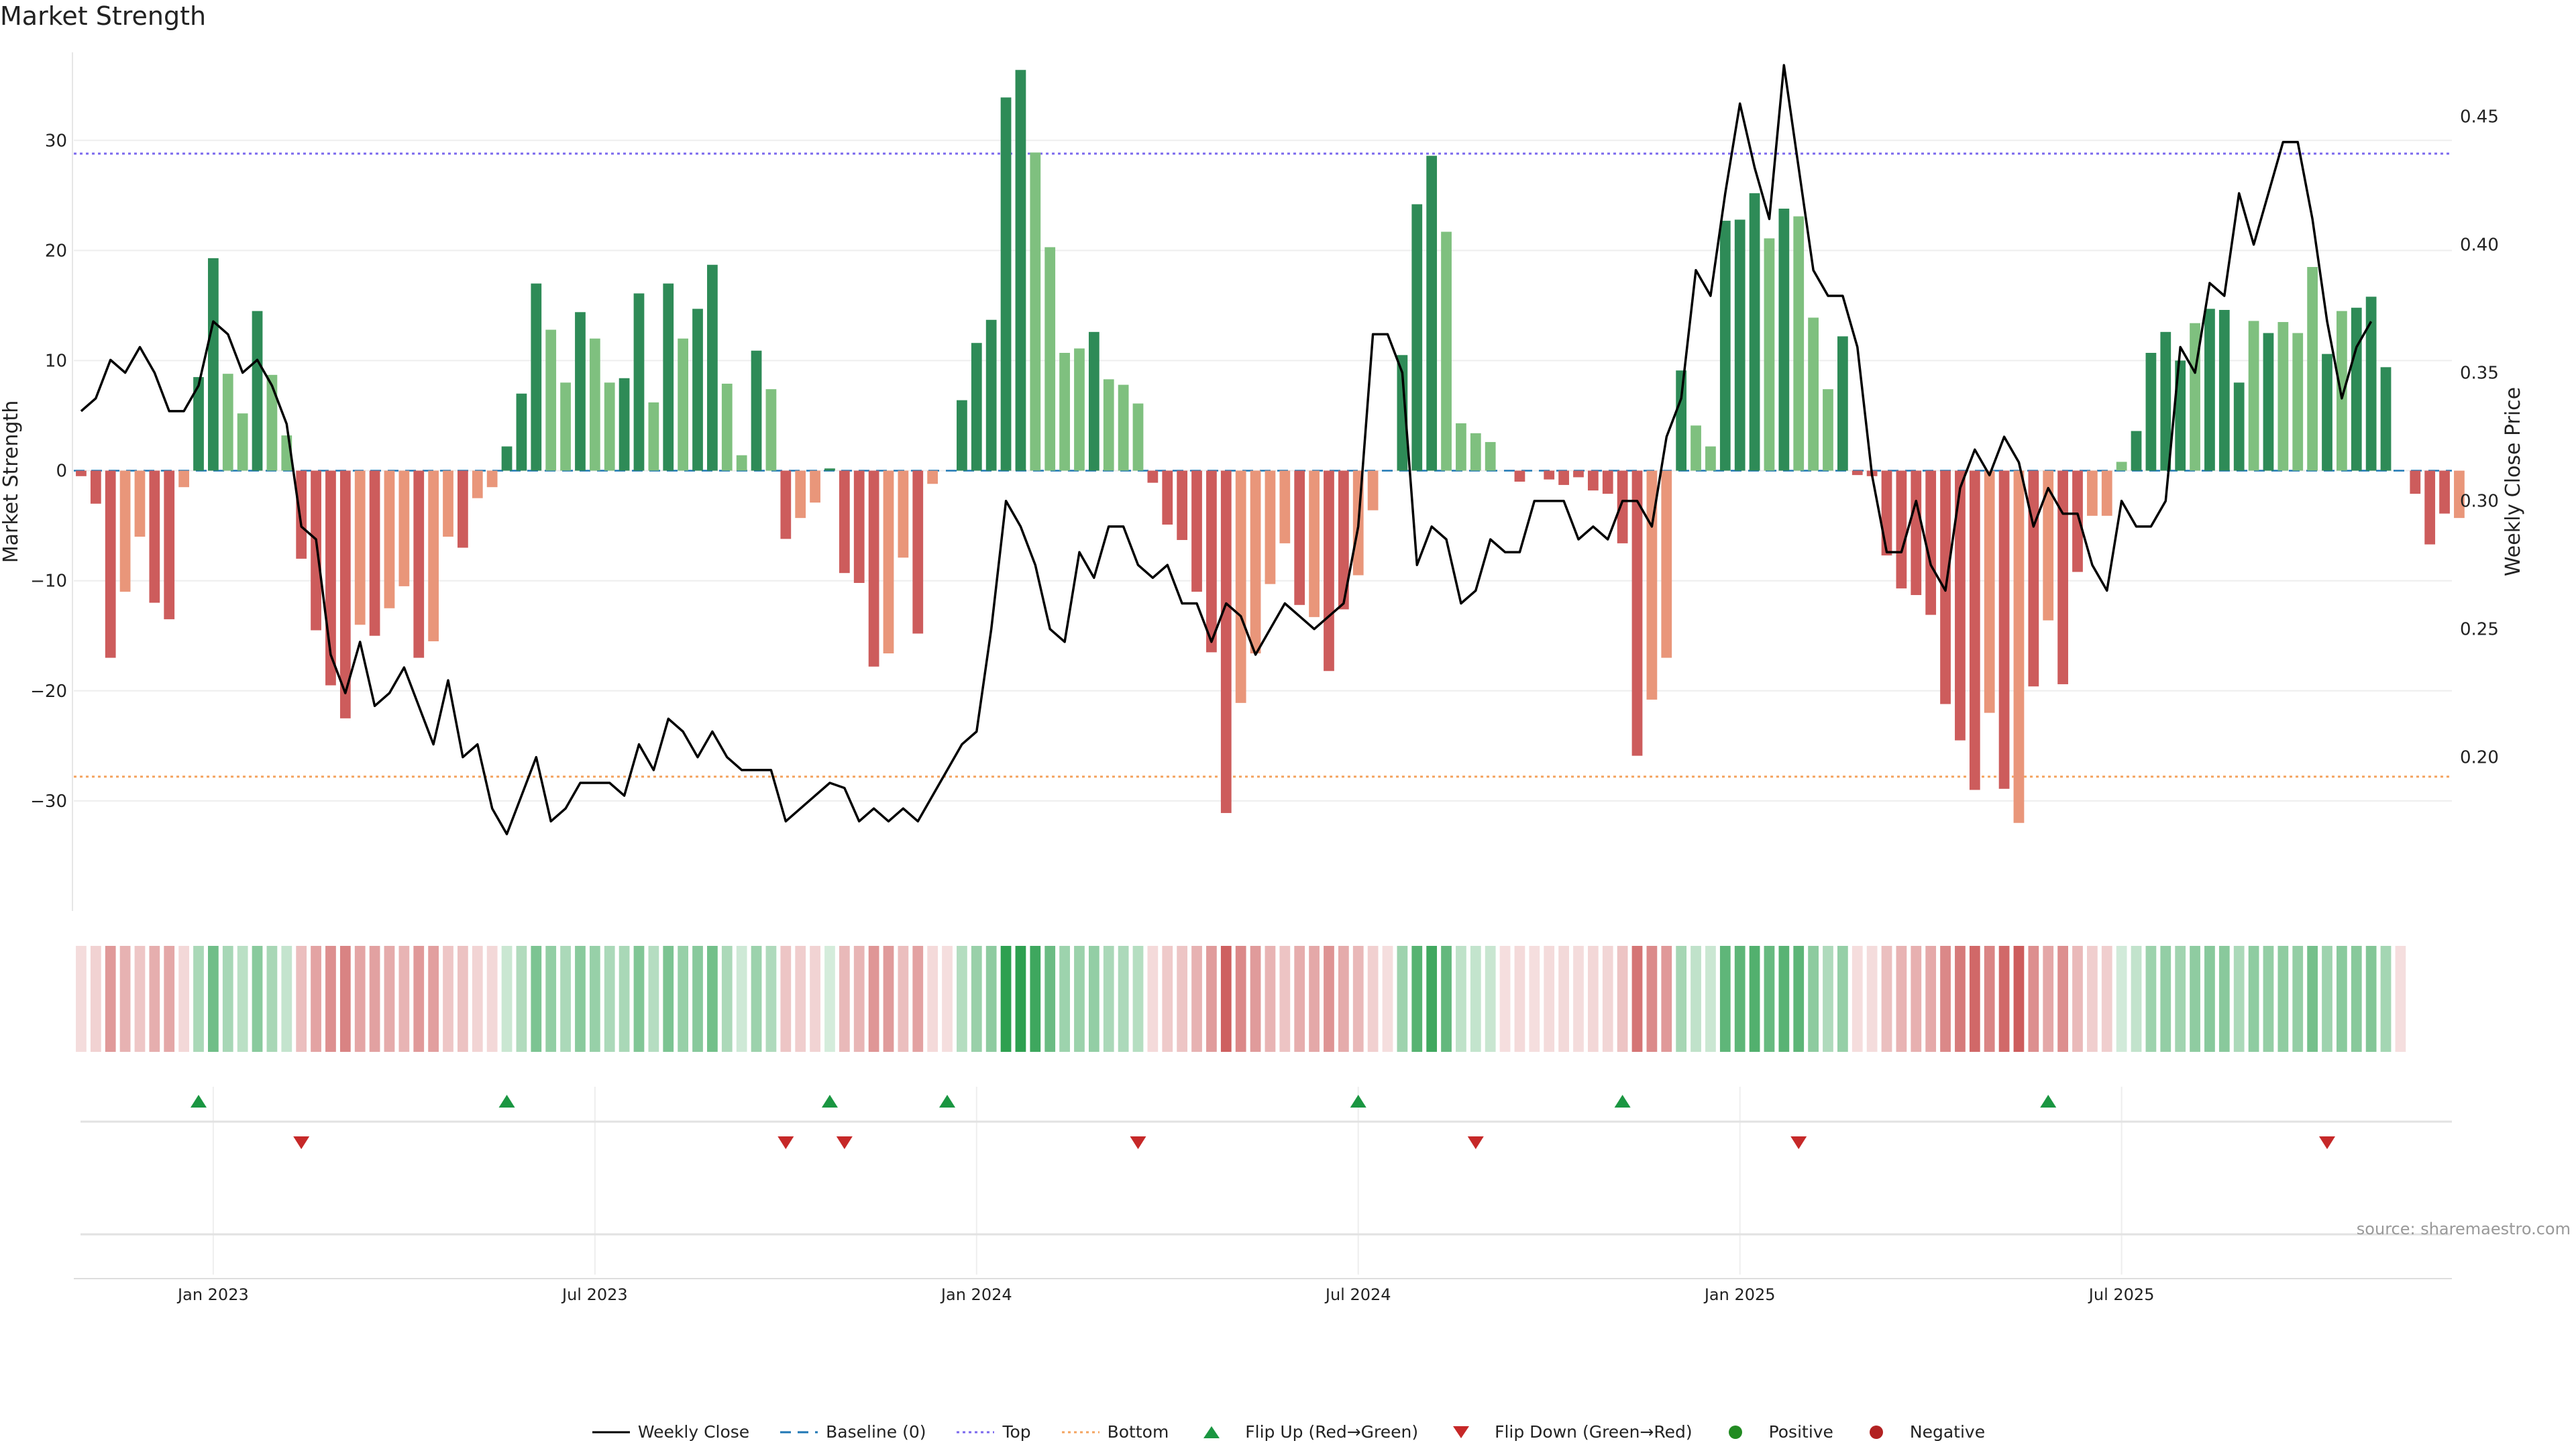  Describe the element at coordinates (1594, 1432) in the screenshot. I see `legend-label: Flip Down (Green→Red)` at that location.